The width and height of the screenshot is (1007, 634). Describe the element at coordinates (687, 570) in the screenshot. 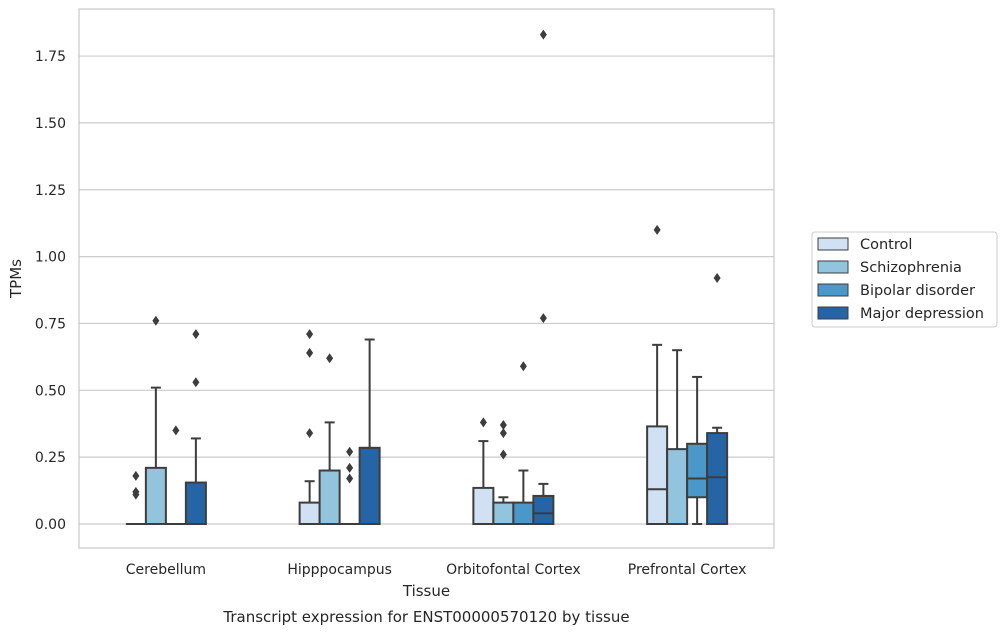

I see `x-tick-label: Prefrontal Cortex` at that location.